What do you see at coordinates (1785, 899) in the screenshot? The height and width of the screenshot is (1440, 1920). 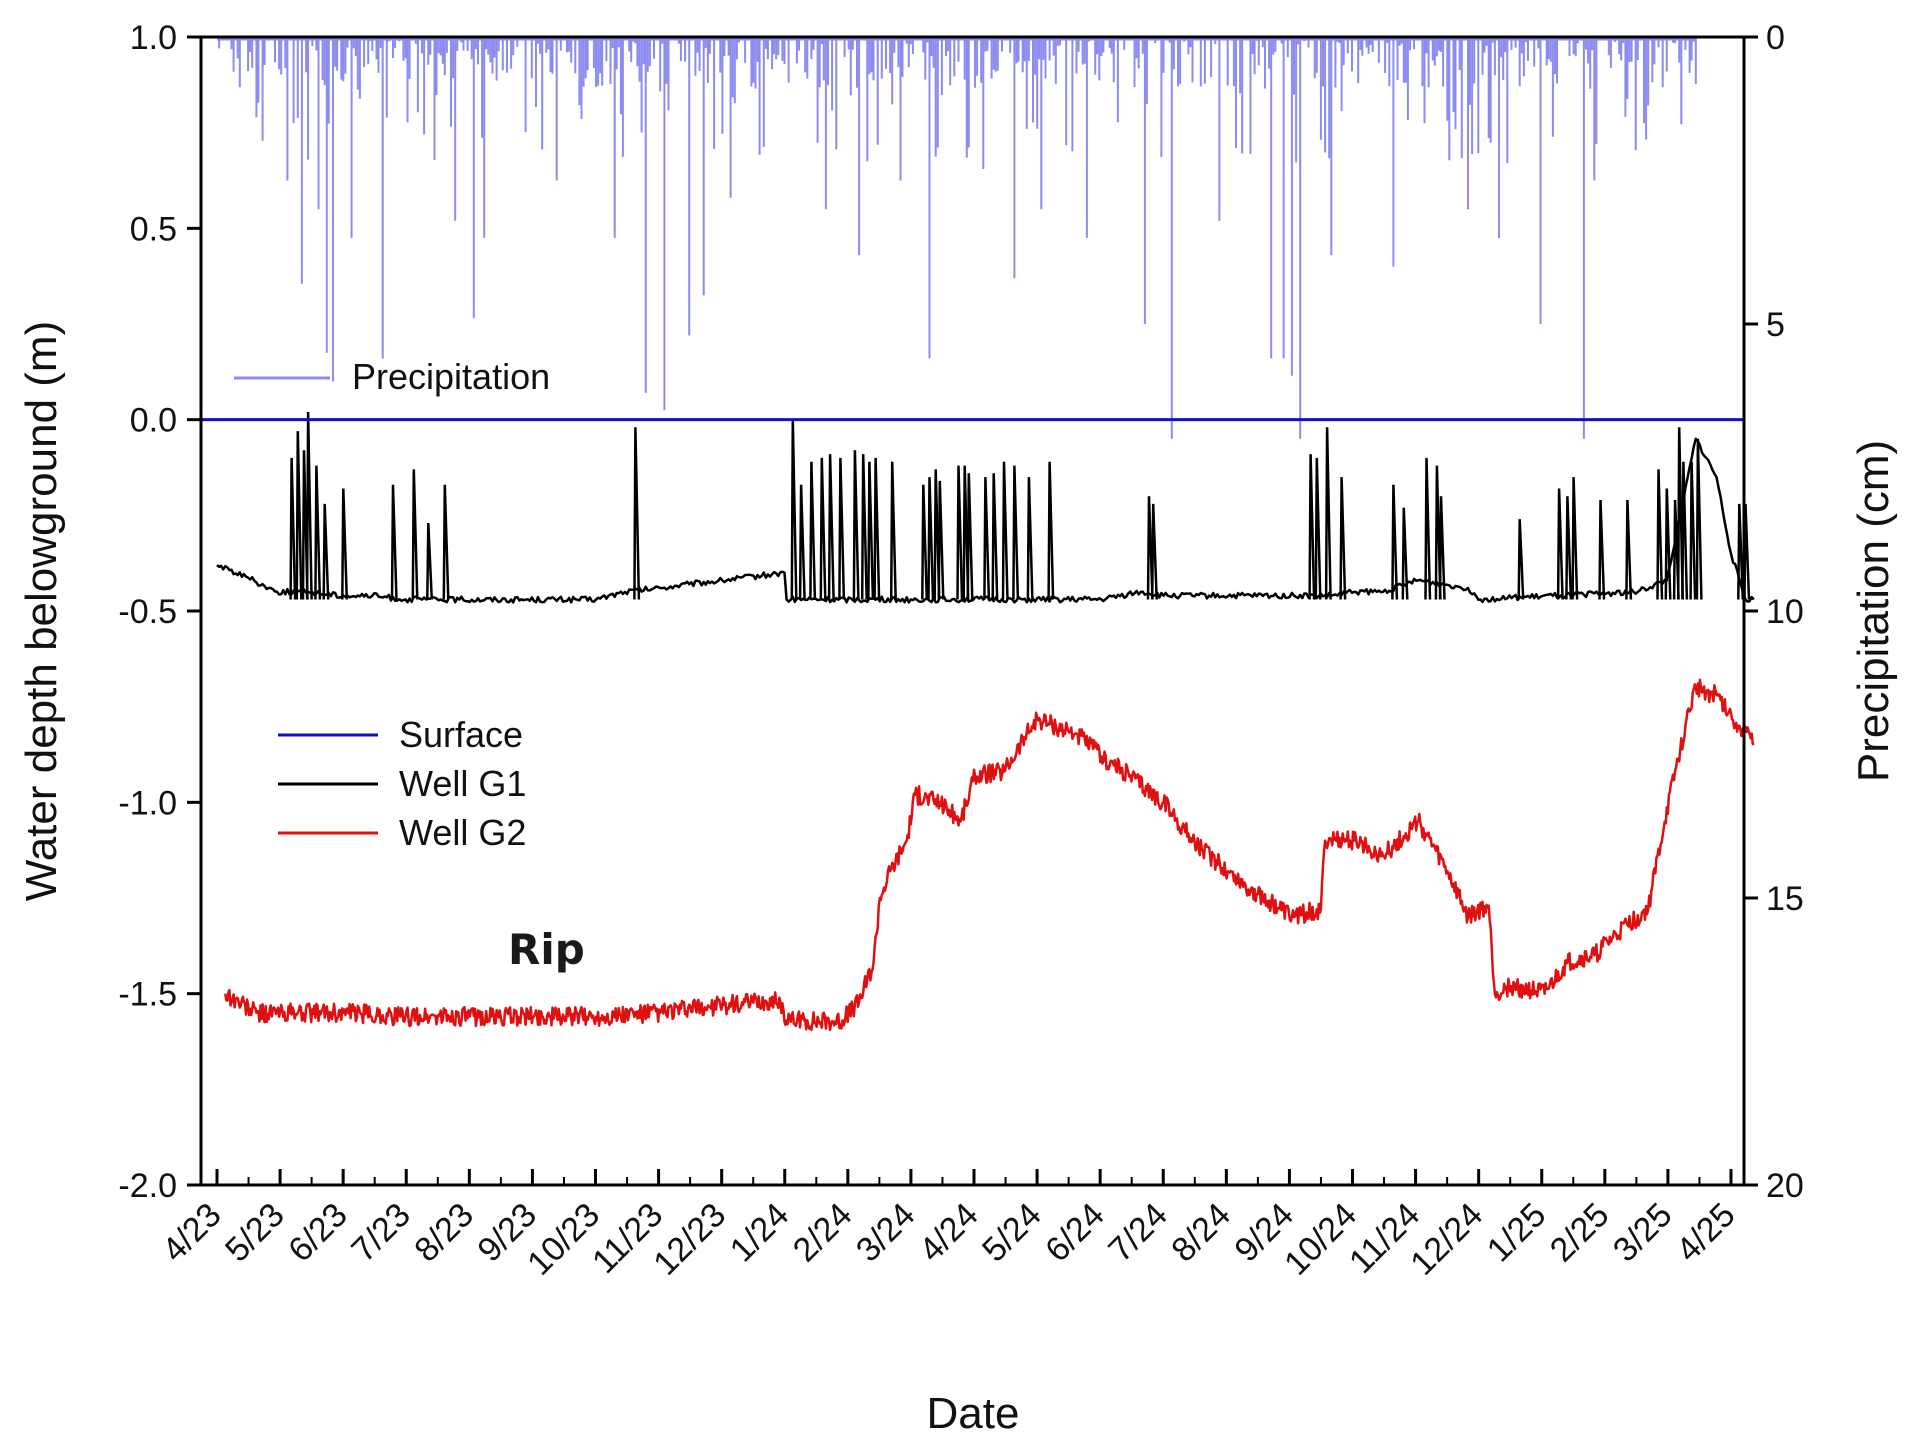 I see `y2-tick-label: 15` at bounding box center [1785, 899].